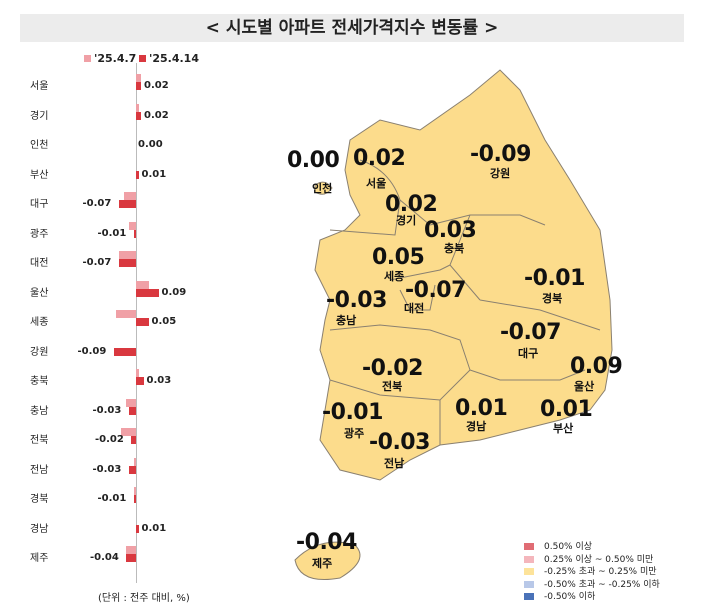 This screenshot has height=611, width=704. I want to click on data-label: -0.09, so click(92, 351).